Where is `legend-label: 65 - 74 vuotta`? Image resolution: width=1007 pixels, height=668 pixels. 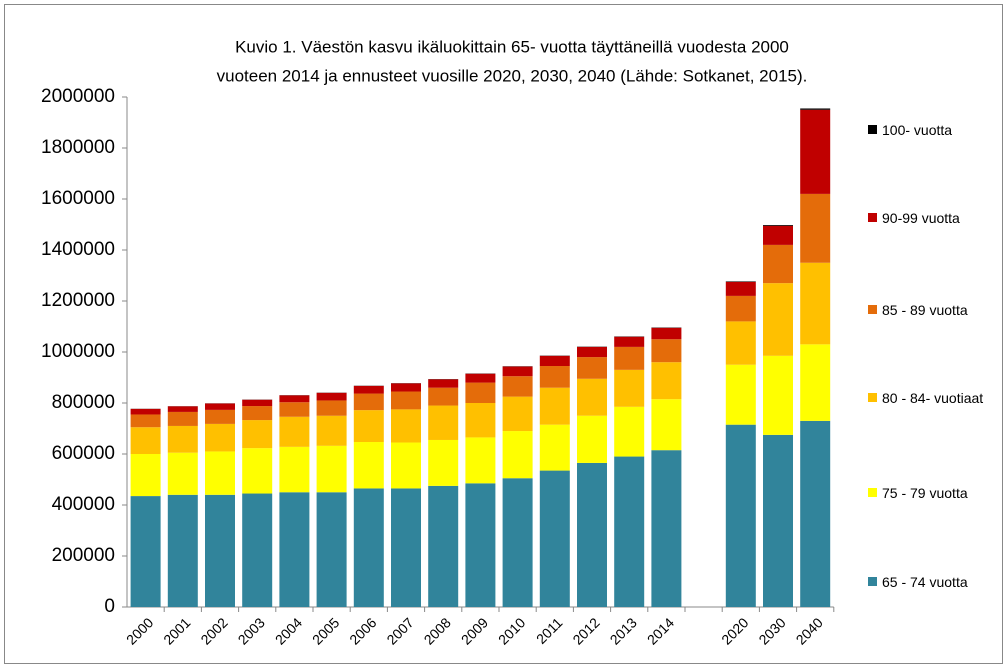
legend-label: 65 - 74 vuotta is located at coordinates (925, 582).